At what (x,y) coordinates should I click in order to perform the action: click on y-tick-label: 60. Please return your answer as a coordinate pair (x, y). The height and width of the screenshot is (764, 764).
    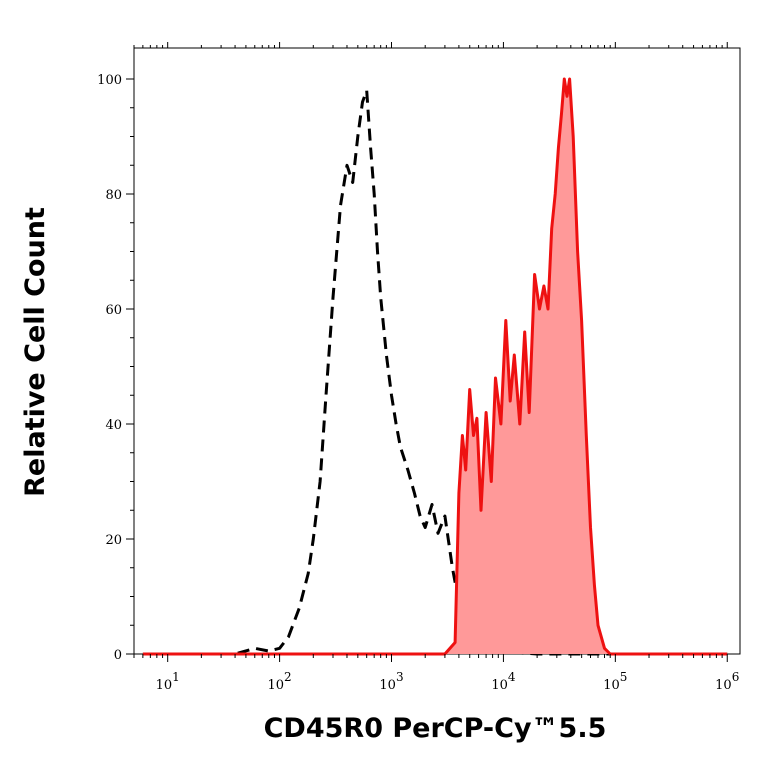
    Looking at the image, I should click on (113, 310).